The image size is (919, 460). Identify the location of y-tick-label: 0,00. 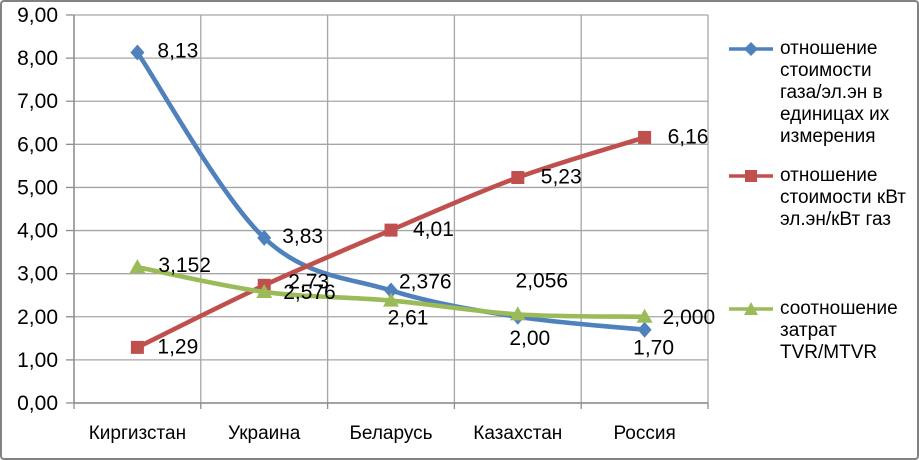
(37, 403).